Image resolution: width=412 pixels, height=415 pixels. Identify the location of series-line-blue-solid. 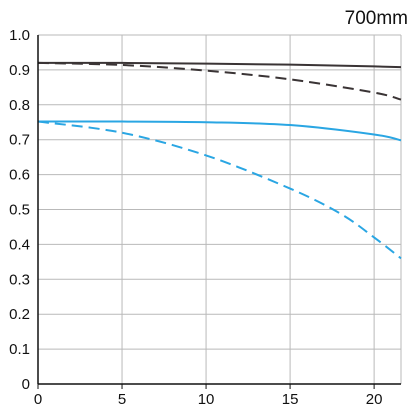
(219, 131).